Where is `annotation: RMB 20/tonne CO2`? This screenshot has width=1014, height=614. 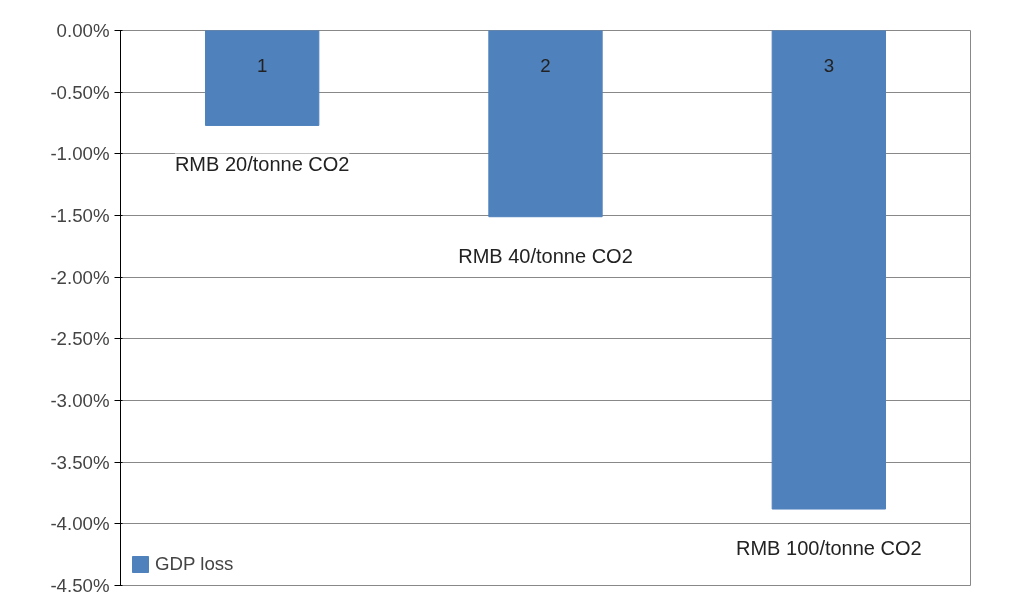 annotation: RMB 20/tonne CO2 is located at coordinates (262, 164).